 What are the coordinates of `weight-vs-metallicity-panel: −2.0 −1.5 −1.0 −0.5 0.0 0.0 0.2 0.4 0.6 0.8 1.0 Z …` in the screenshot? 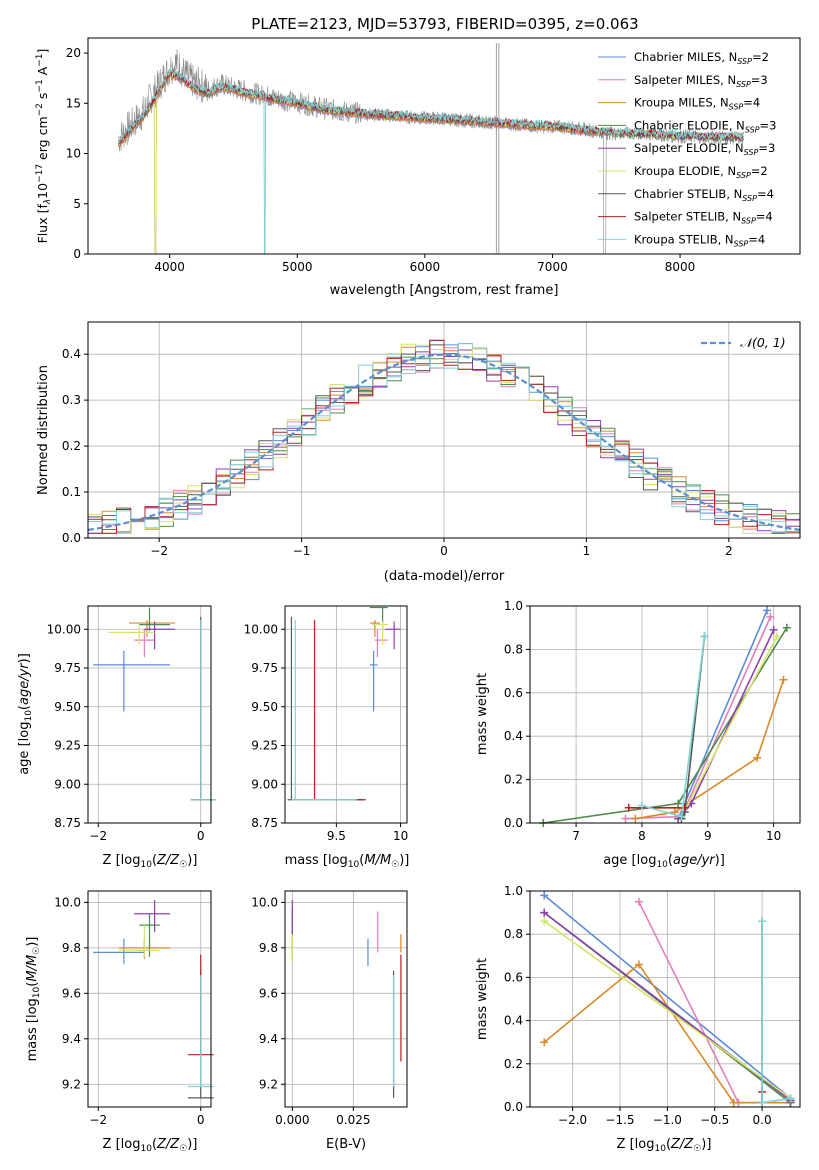 It's located at (638, 1019).